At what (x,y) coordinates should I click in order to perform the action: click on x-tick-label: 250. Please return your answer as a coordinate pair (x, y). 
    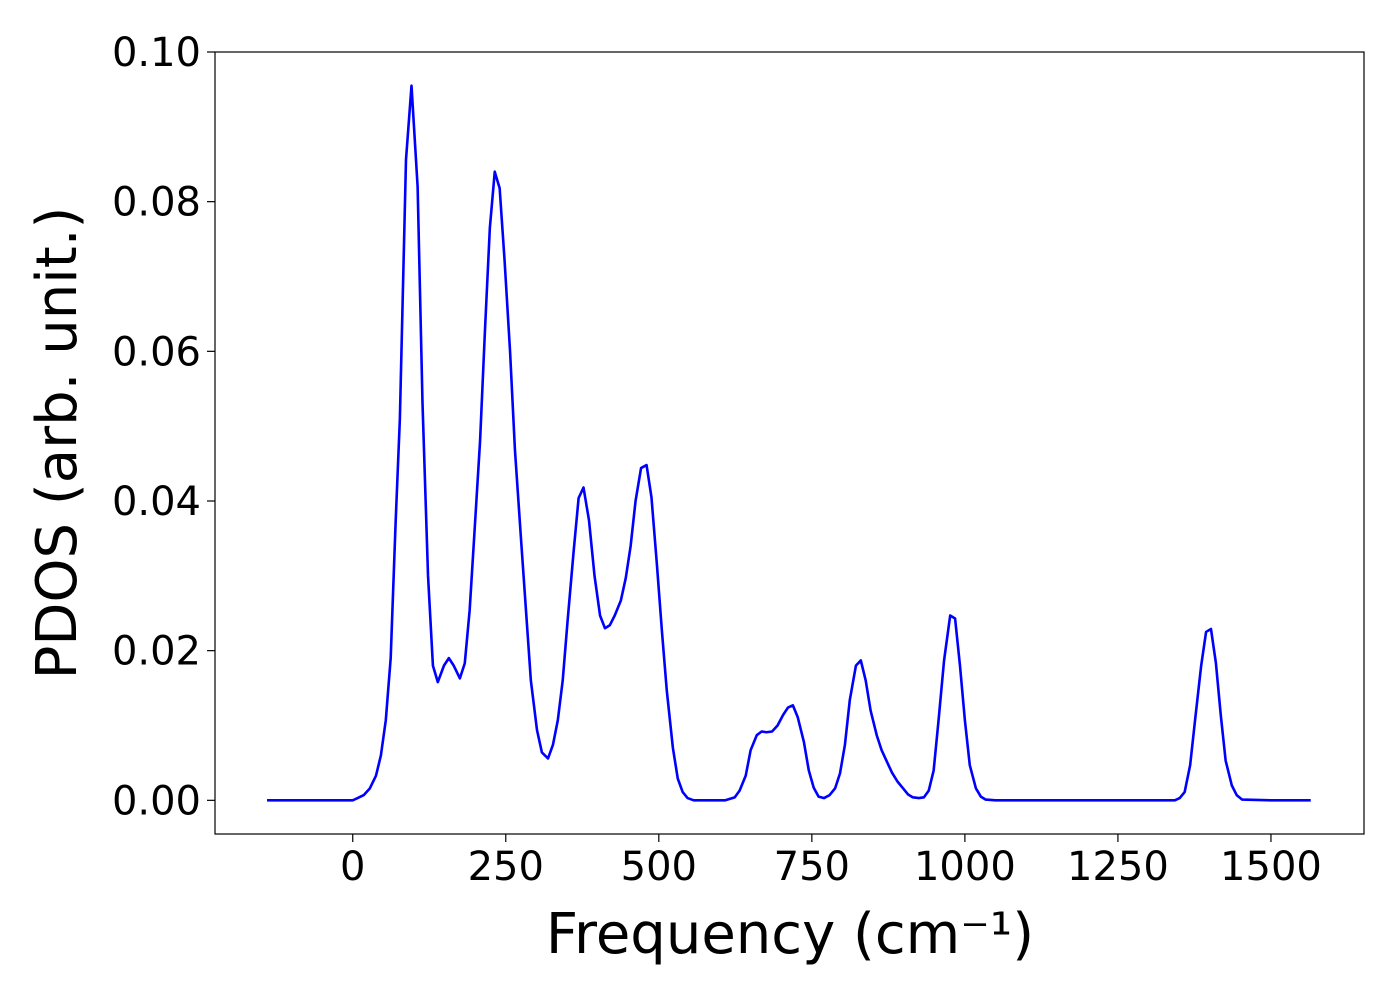
    Looking at the image, I should click on (506, 867).